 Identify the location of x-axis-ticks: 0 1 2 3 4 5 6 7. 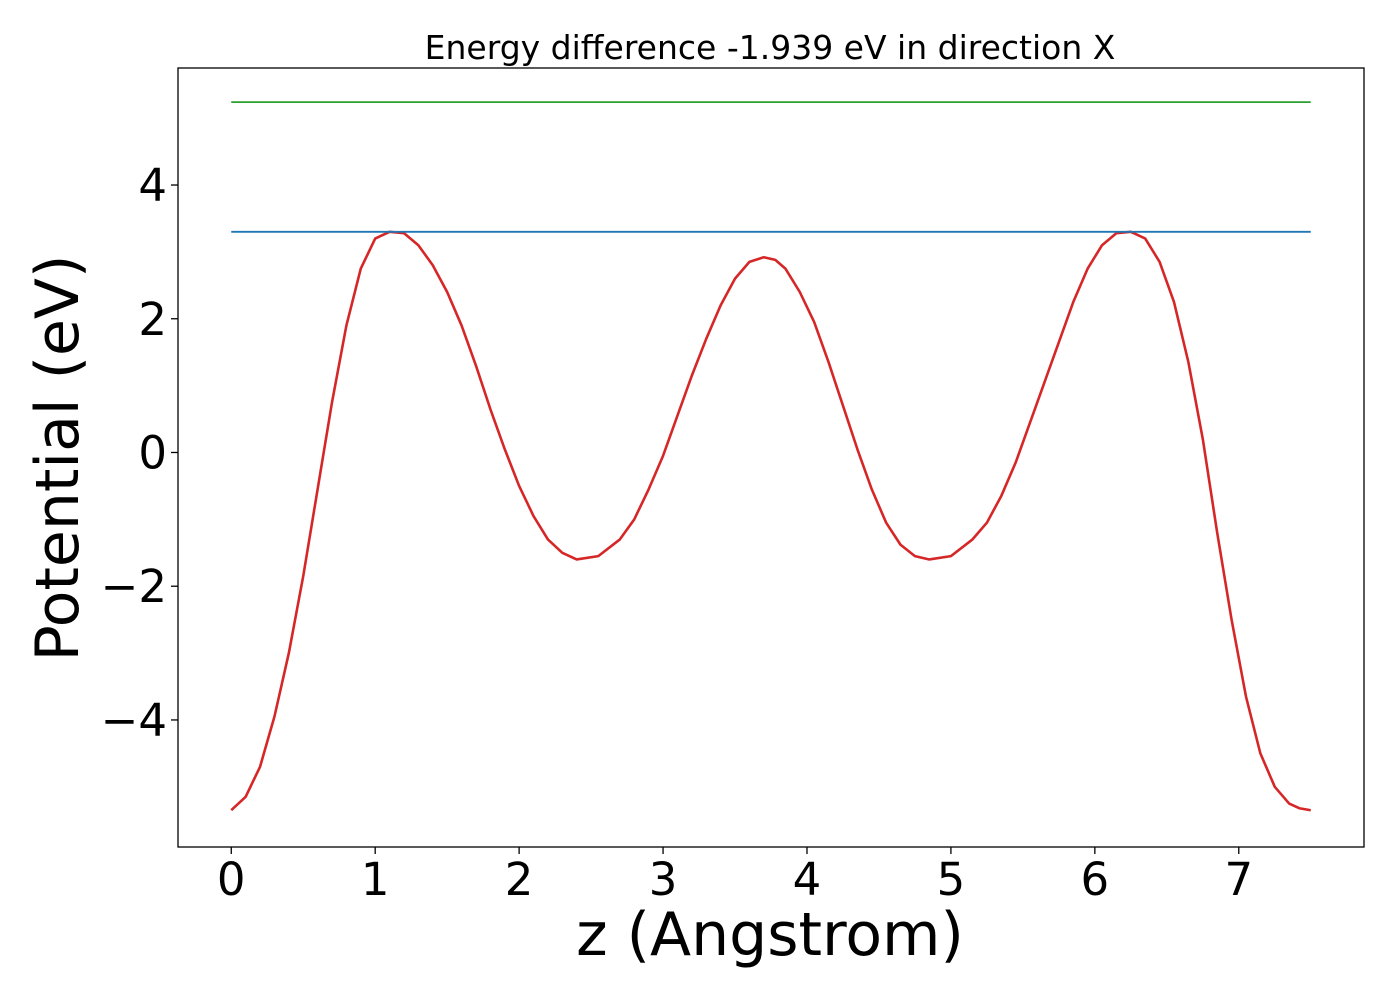
(735, 876).